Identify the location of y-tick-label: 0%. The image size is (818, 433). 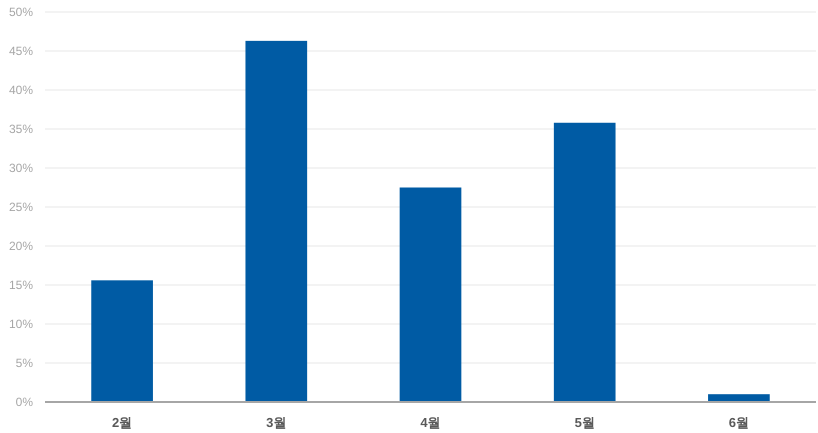
(25, 402).